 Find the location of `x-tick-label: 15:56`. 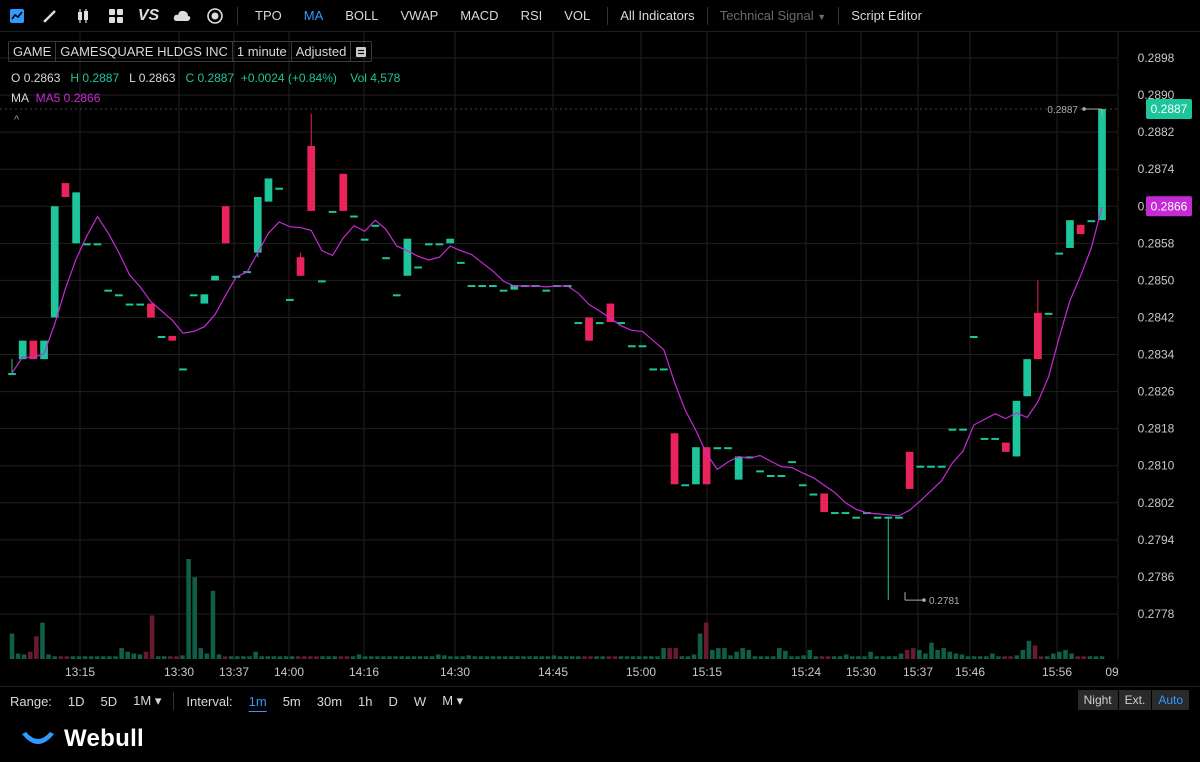

x-tick-label: 15:56 is located at coordinates (1057, 672).